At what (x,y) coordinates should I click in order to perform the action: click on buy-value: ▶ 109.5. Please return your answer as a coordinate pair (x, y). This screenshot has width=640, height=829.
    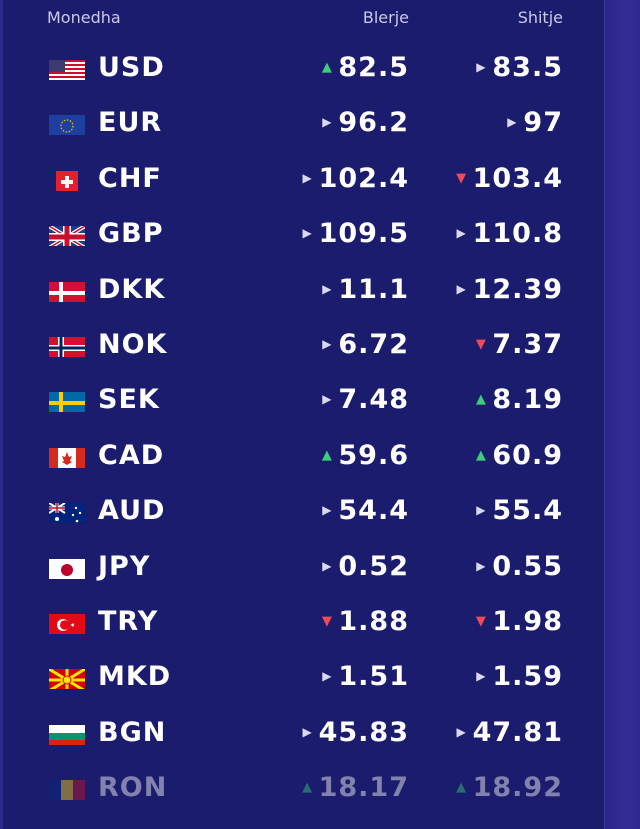
    Looking at the image, I should click on (355, 234).